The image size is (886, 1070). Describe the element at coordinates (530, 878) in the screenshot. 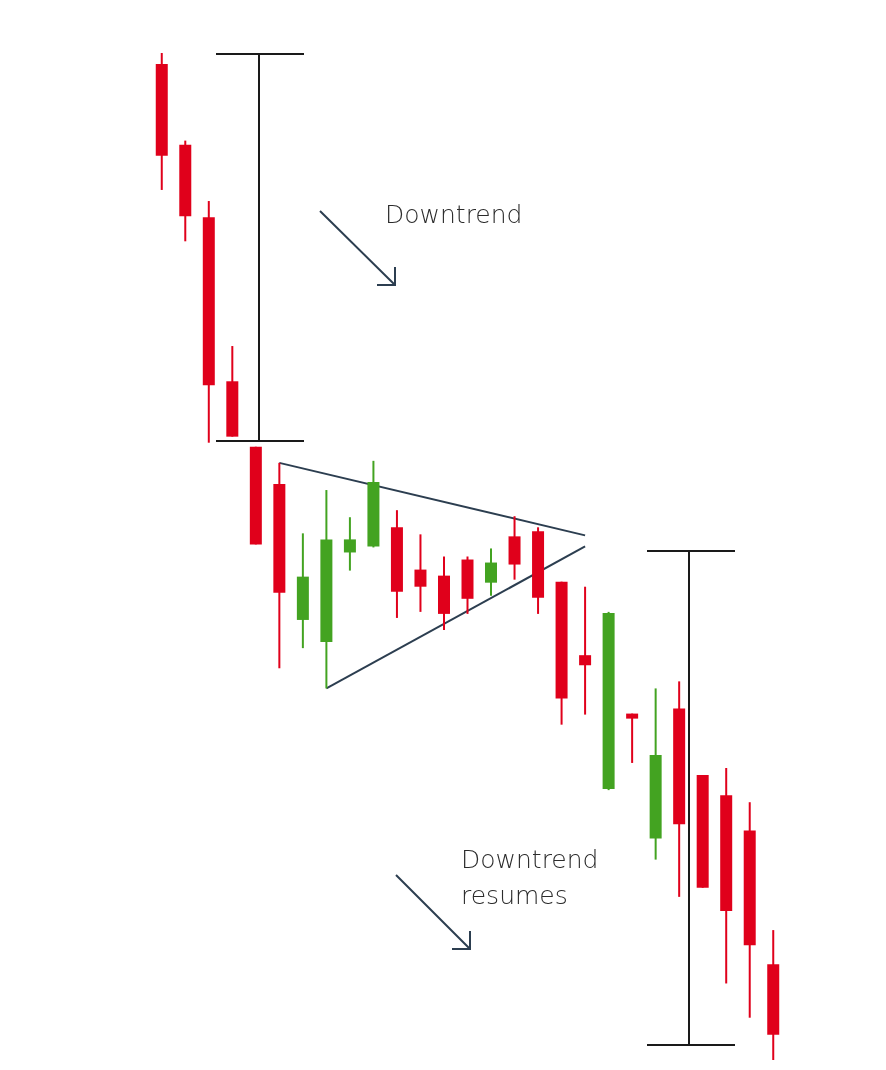

I see `annotation: Downtrend resumes` at that location.